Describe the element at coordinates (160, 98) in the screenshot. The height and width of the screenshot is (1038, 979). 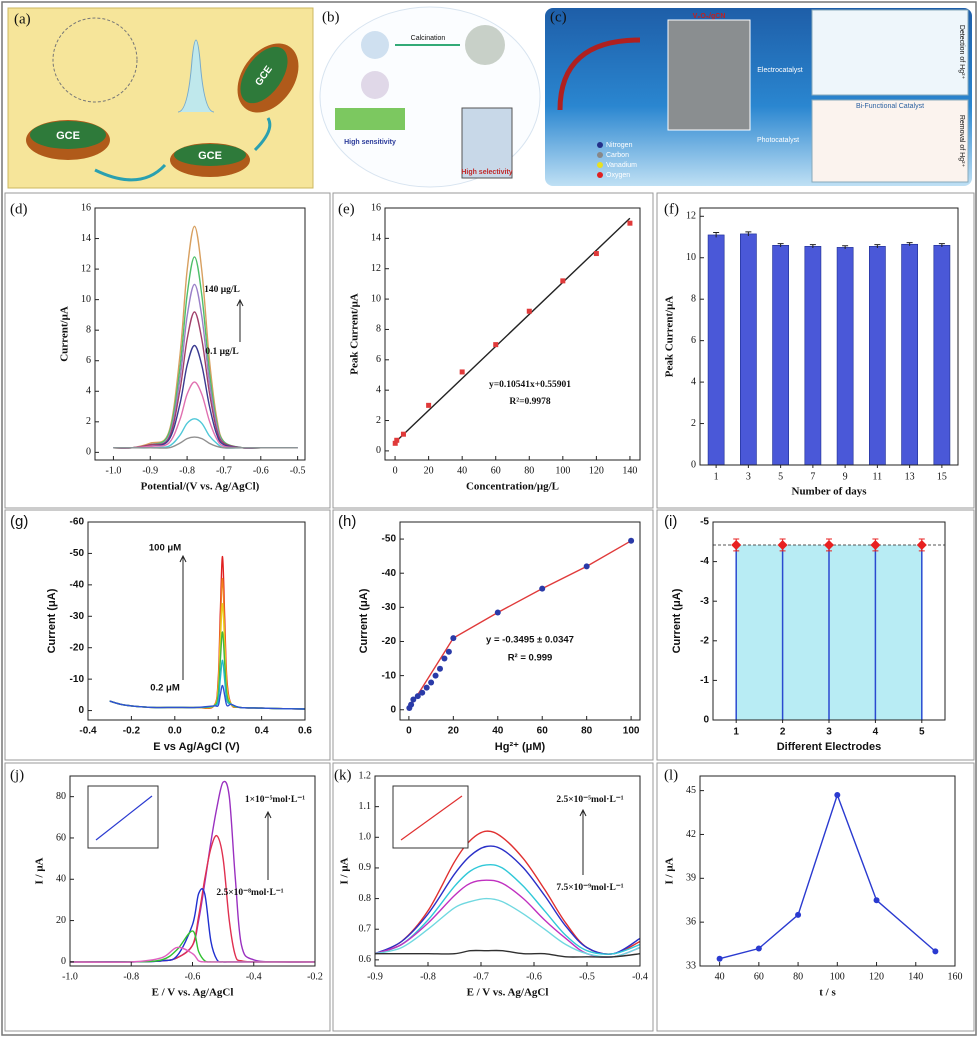
I see `schematic-a: (a) GCE GCE GCE` at that location.